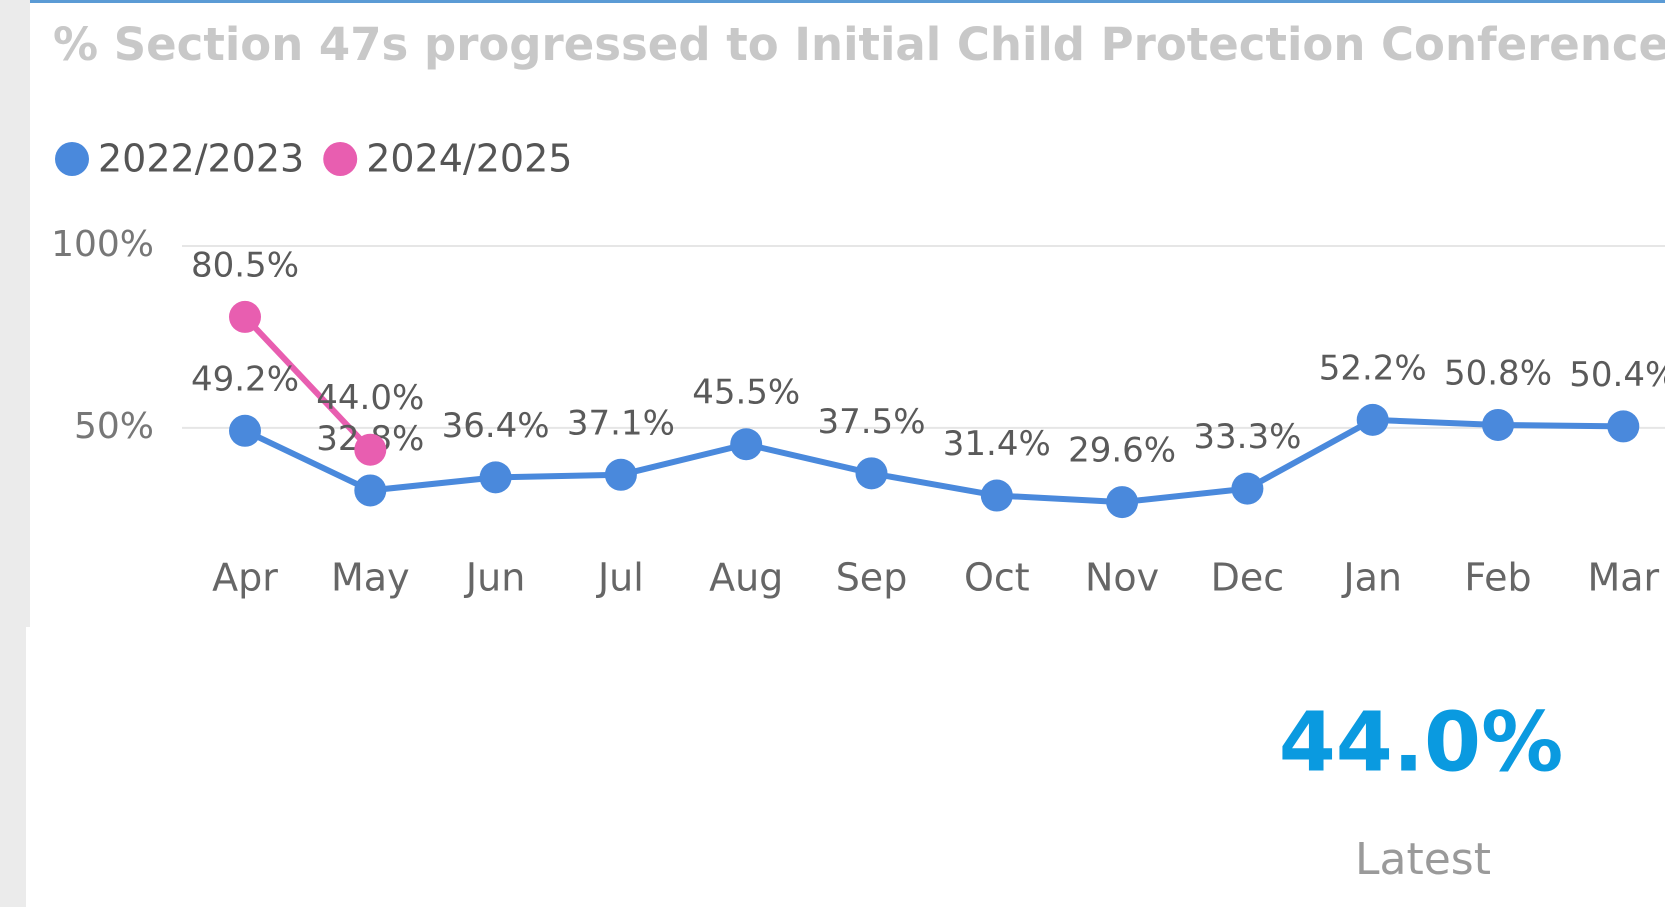 The image size is (1665, 907). What do you see at coordinates (114, 426) in the screenshot?
I see `y-tick-label: 50%` at bounding box center [114, 426].